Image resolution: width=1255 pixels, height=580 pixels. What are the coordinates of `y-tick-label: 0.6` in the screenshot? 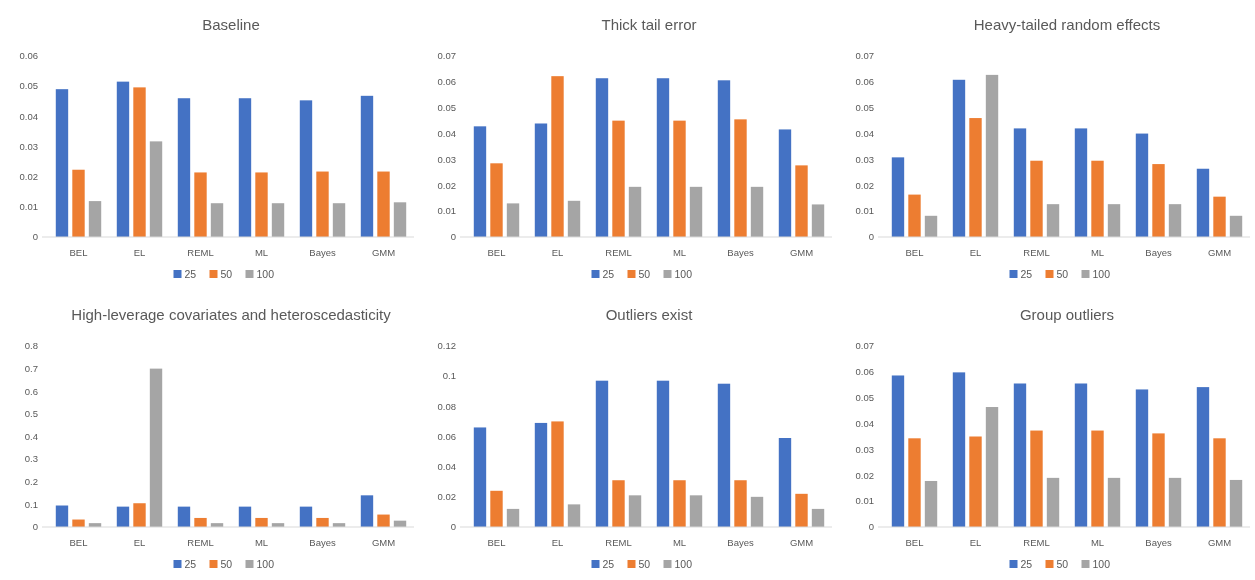 It's located at (31, 391).